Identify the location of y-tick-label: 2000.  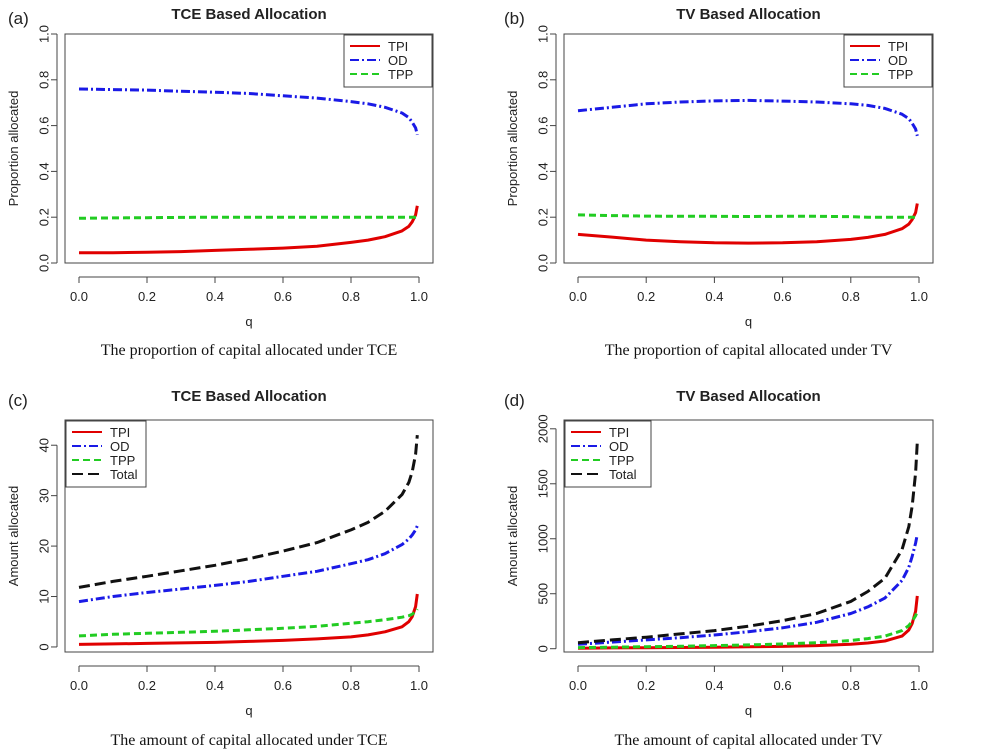
(542, 428).